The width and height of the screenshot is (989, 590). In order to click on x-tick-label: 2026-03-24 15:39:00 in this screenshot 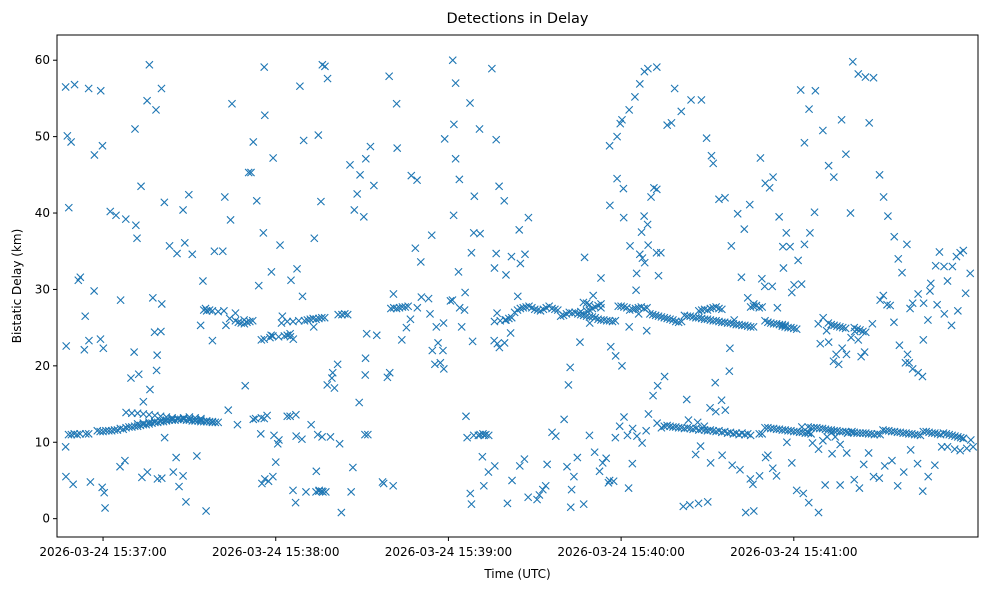, I will do `click(448, 552)`.